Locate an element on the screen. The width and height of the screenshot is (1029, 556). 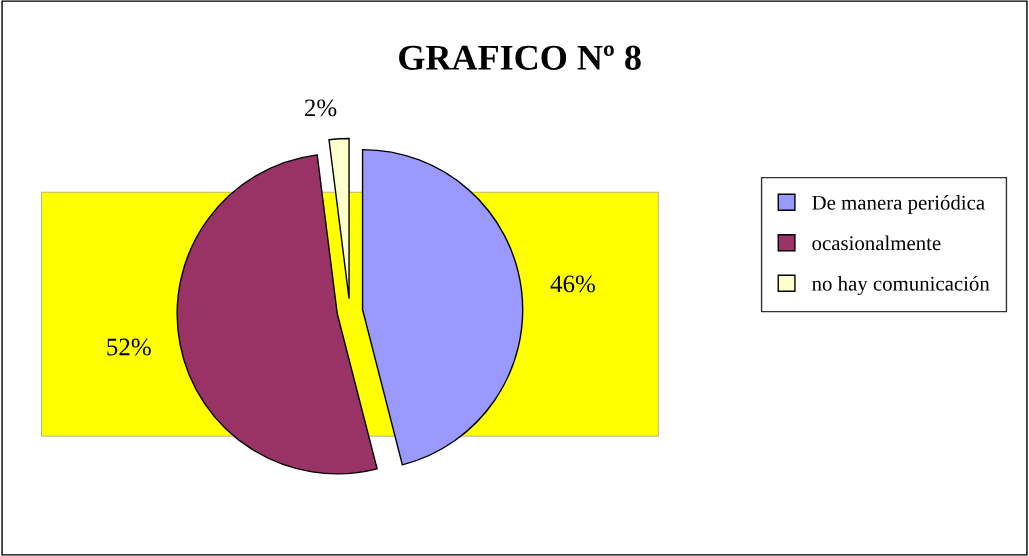
legend-label: ocasionalmente is located at coordinates (876, 243).